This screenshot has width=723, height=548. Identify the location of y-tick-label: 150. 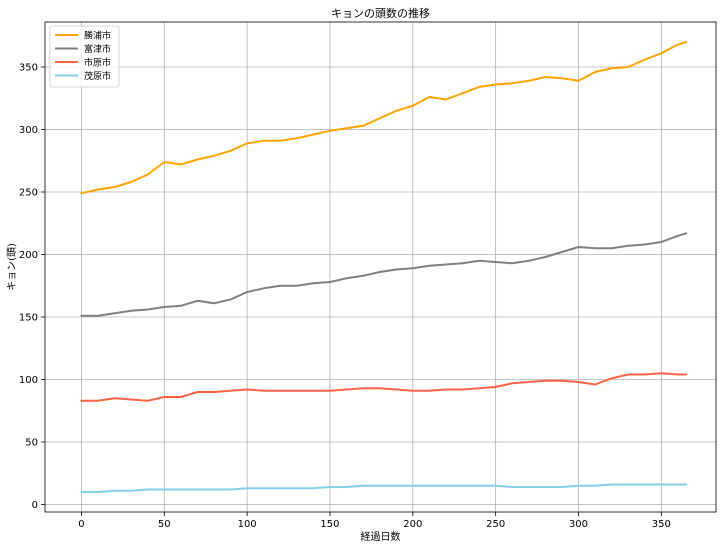
(28, 318).